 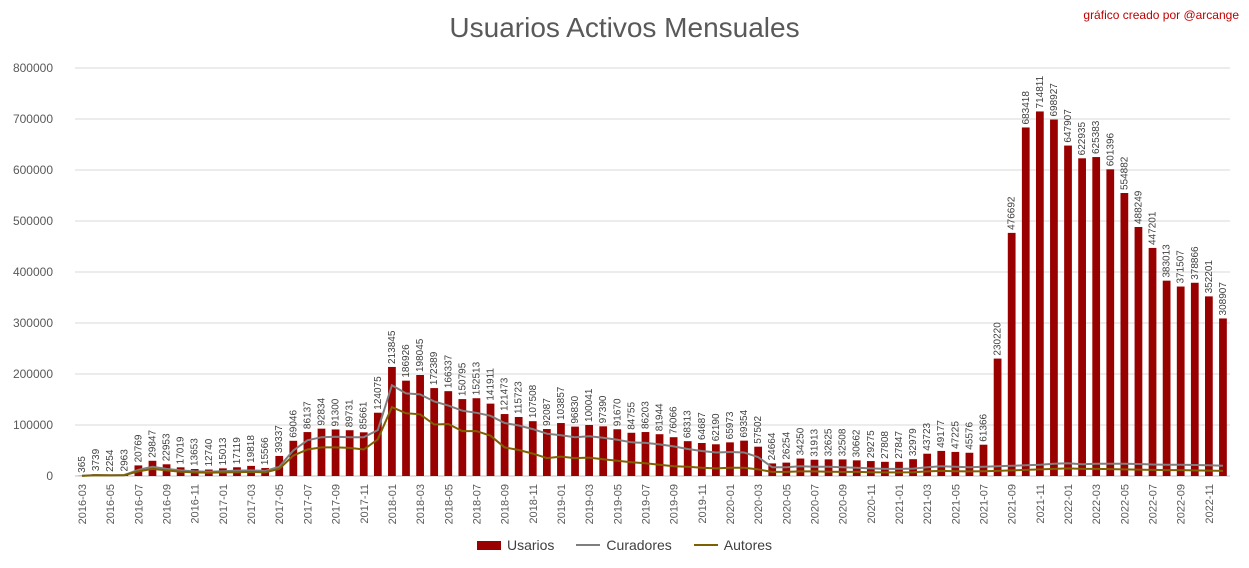 I want to click on x-tick-label: 2018-01, so click(x=393, y=504).